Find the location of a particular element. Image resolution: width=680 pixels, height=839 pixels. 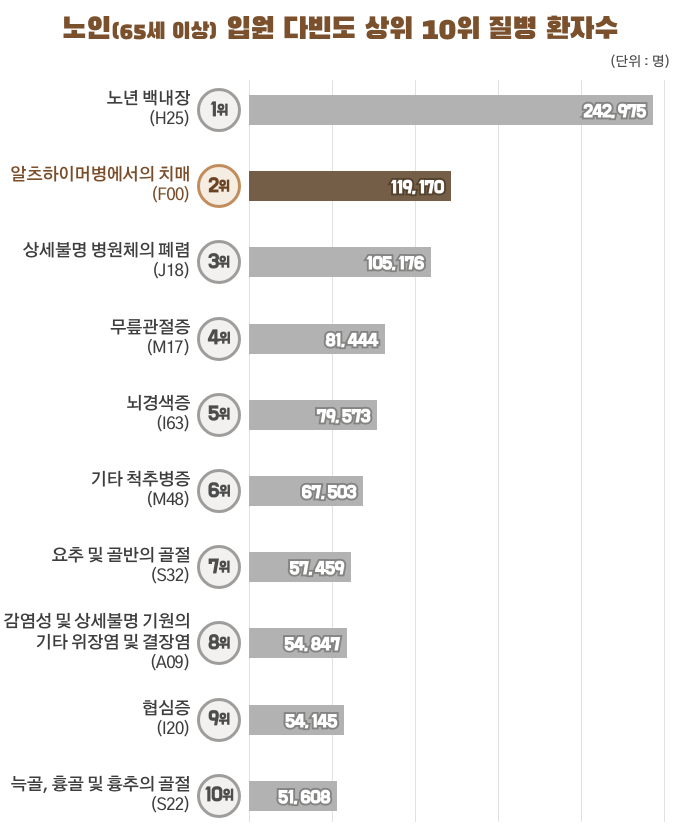

bar-value-outline: 54, 145 is located at coordinates (311, 721).